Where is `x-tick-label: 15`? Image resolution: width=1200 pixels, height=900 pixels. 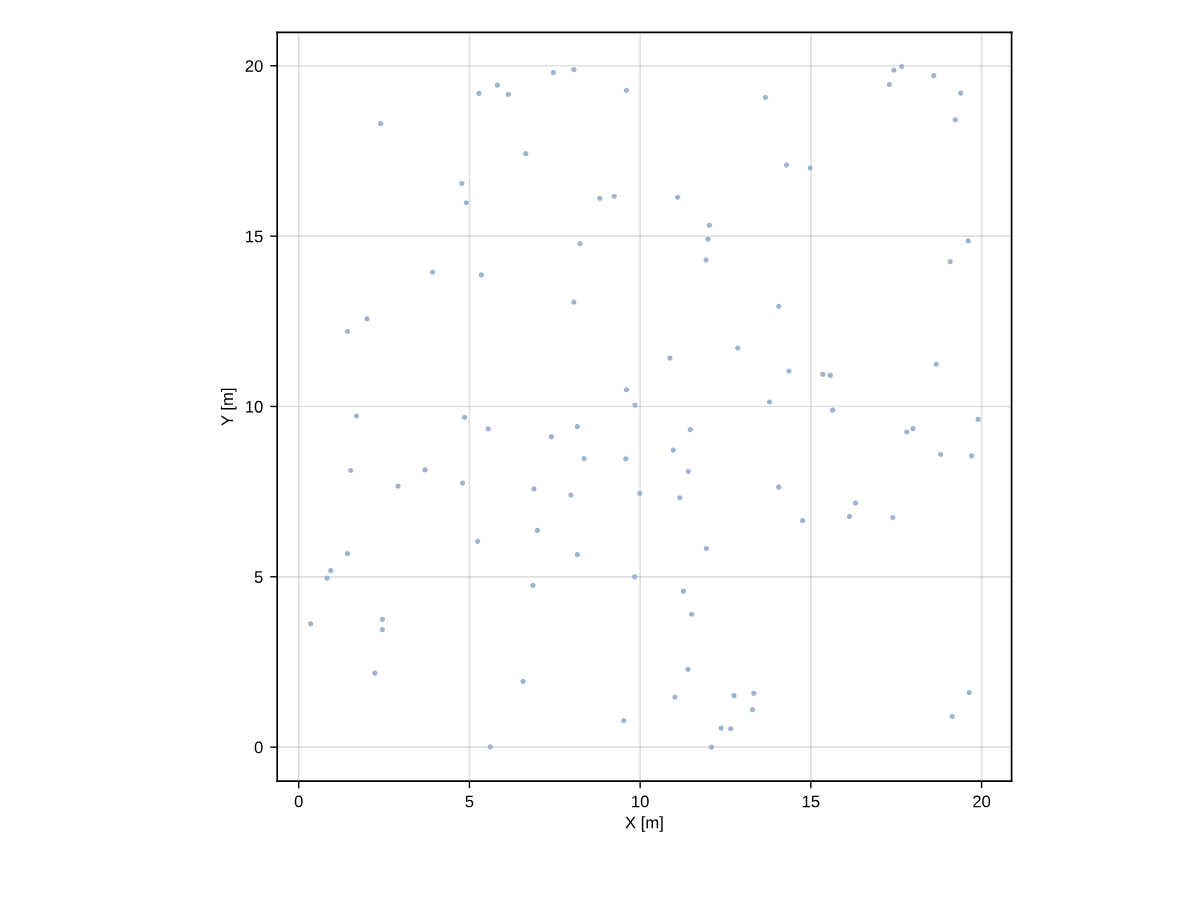
x-tick-label: 15 is located at coordinates (811, 801).